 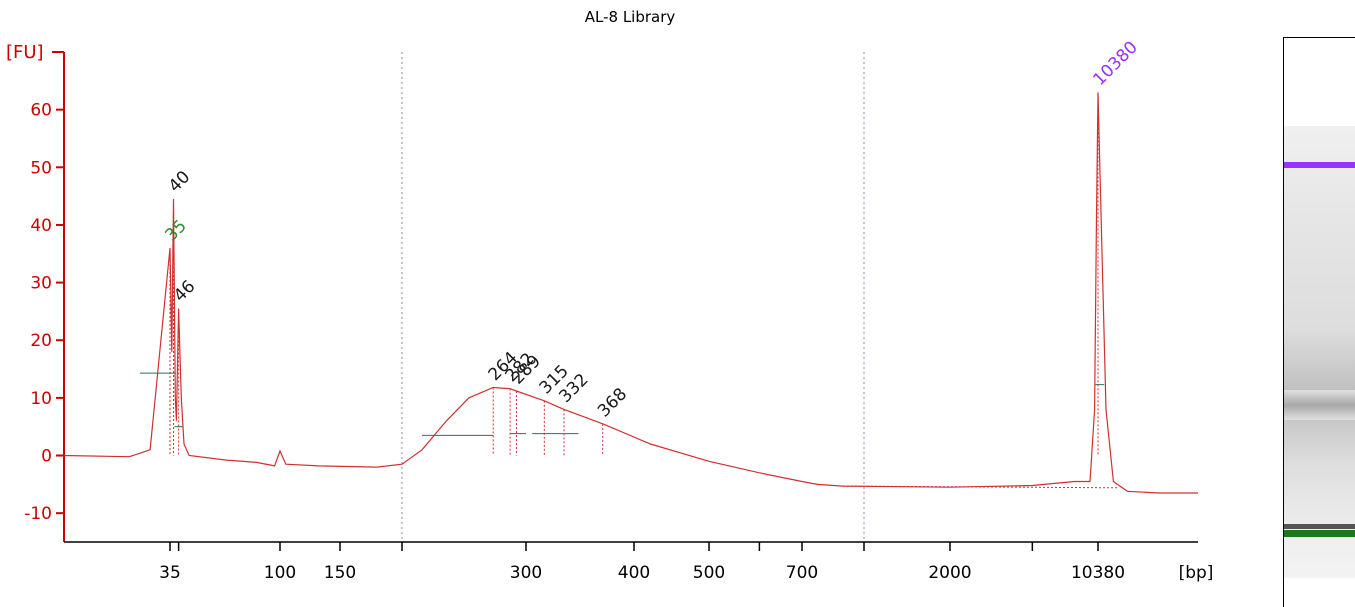 I want to click on y-tick-label: -10, so click(x=38, y=514).